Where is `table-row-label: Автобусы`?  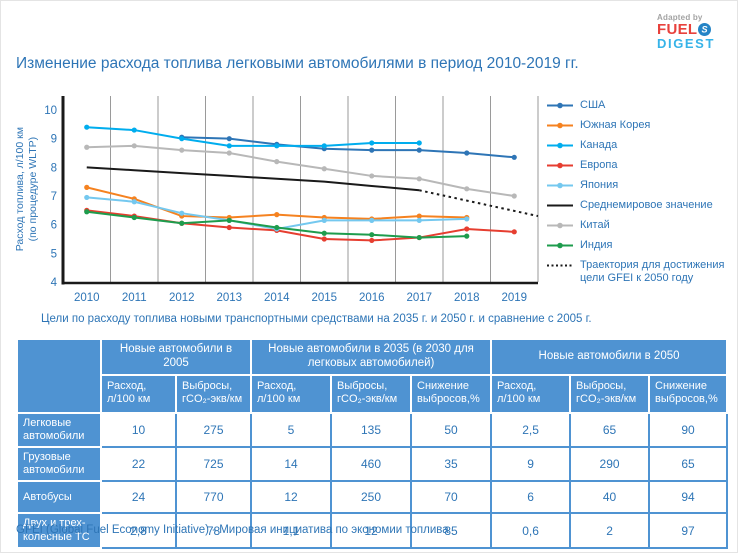 table-row-label: Автобусы is located at coordinates (59, 497).